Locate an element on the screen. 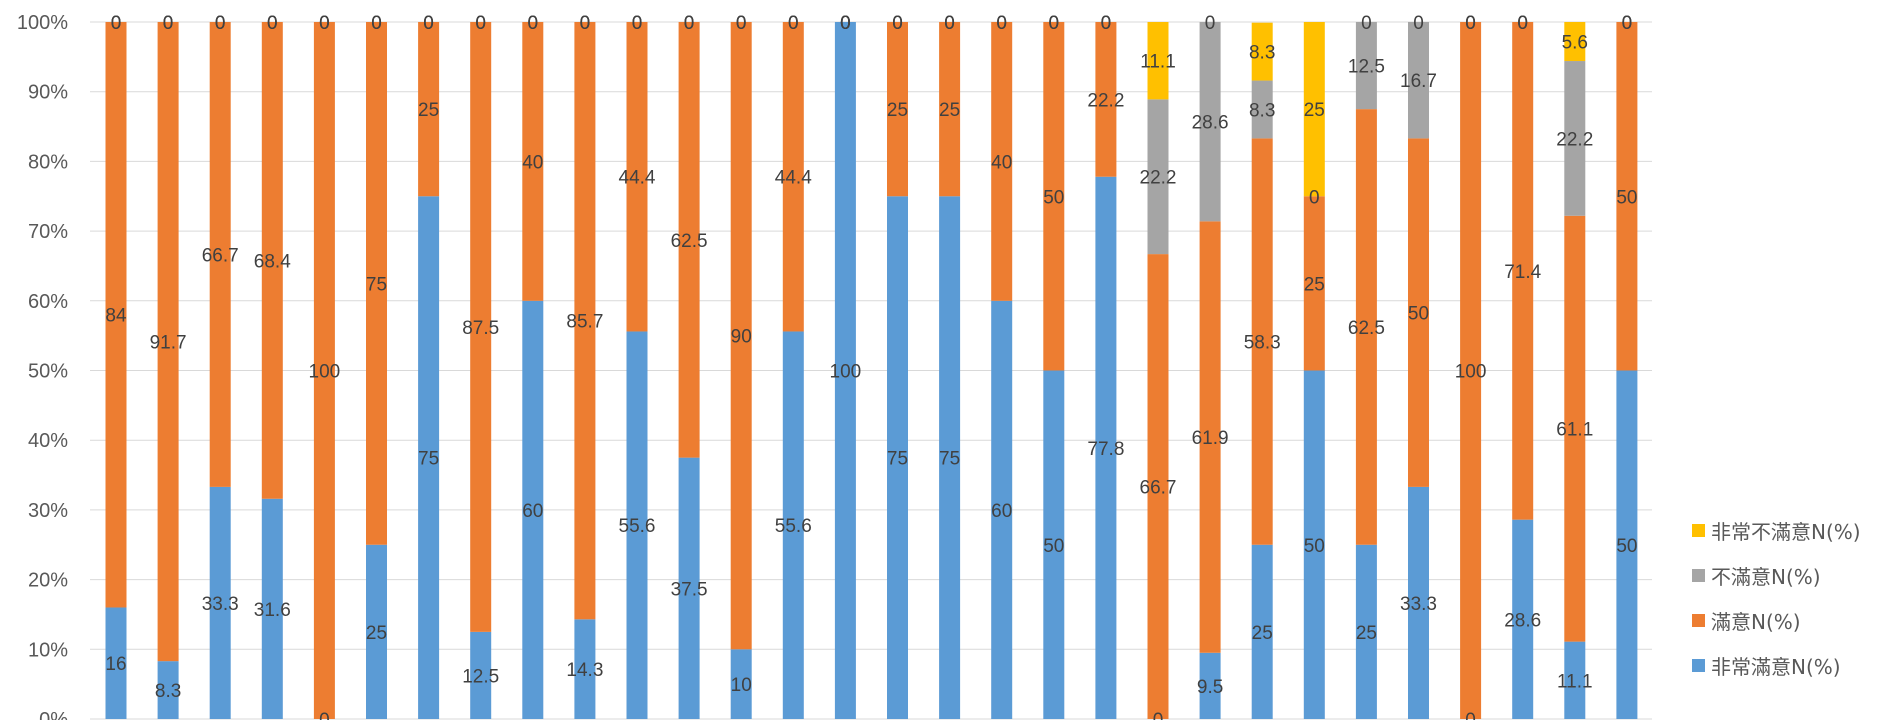  data-label: 14.3 is located at coordinates (584, 670).